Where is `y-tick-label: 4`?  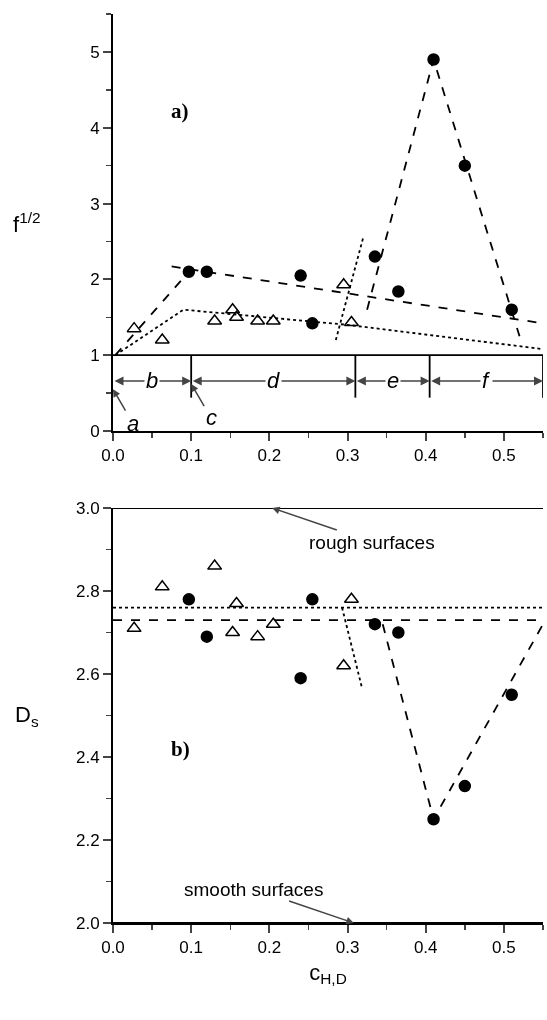
y-tick-label: 4 is located at coordinates (95, 128).